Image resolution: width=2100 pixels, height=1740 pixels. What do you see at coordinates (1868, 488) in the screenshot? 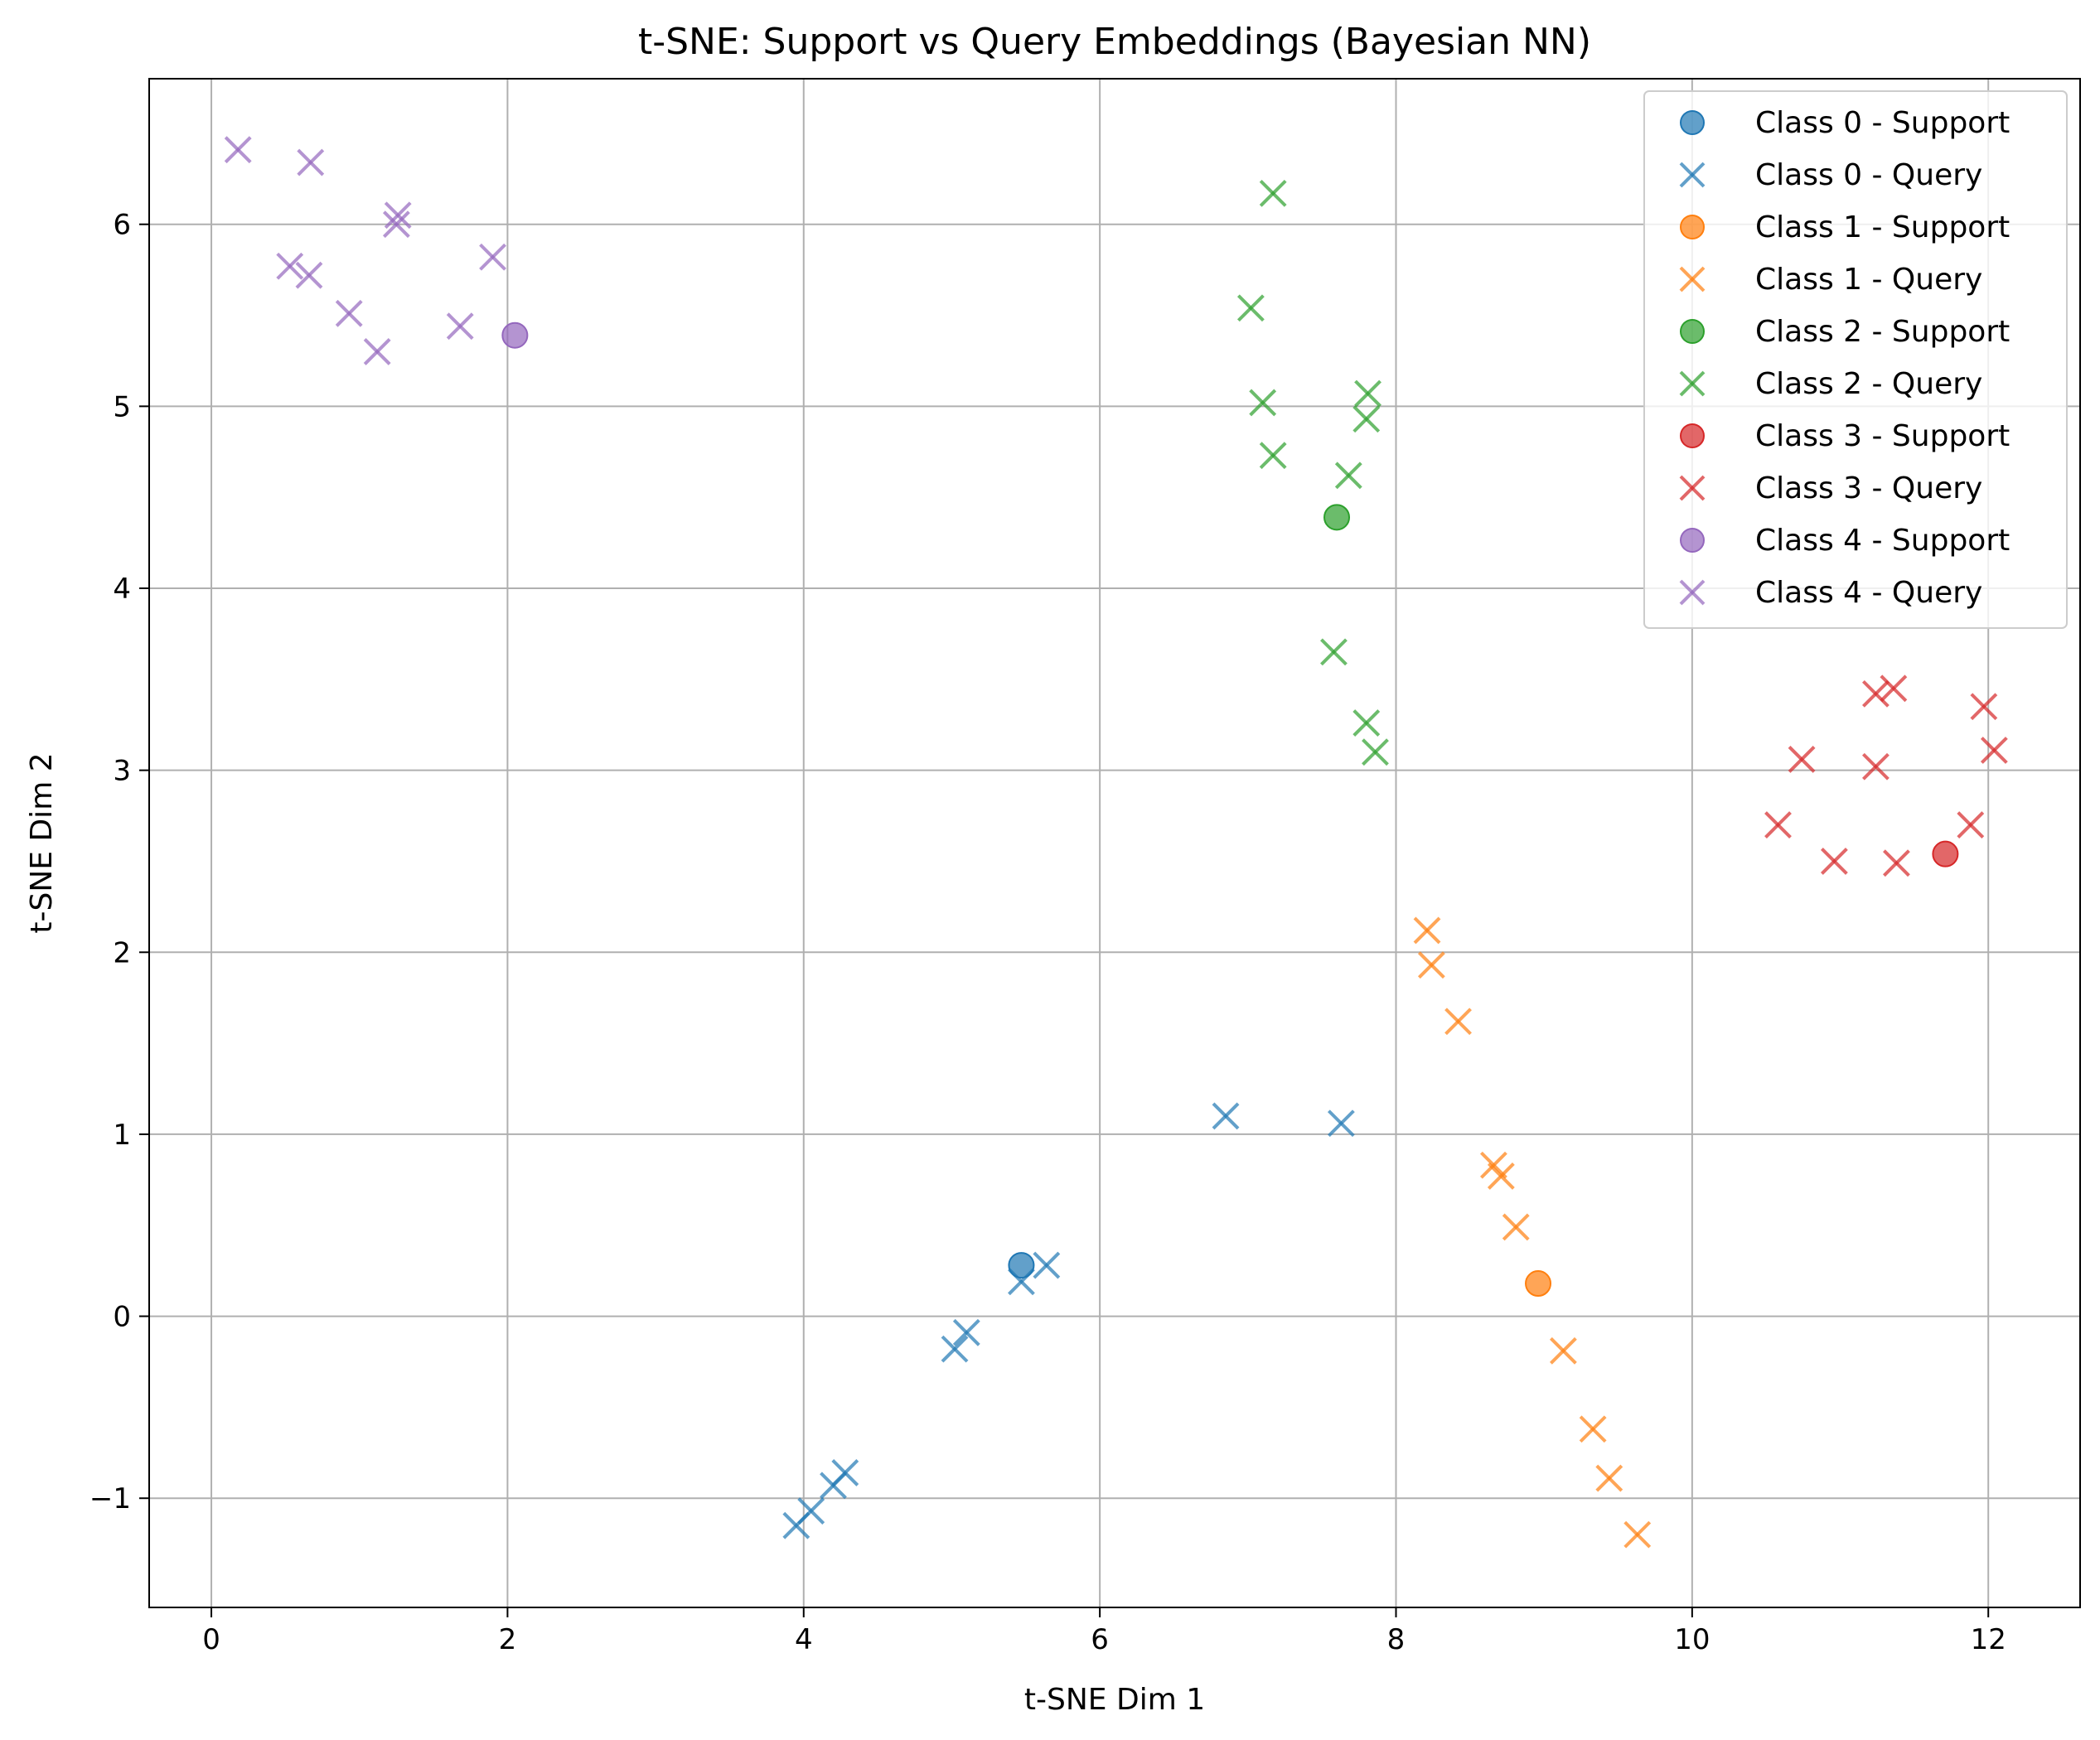
I see `legend-label: Class 3 - Query` at bounding box center [1868, 488].